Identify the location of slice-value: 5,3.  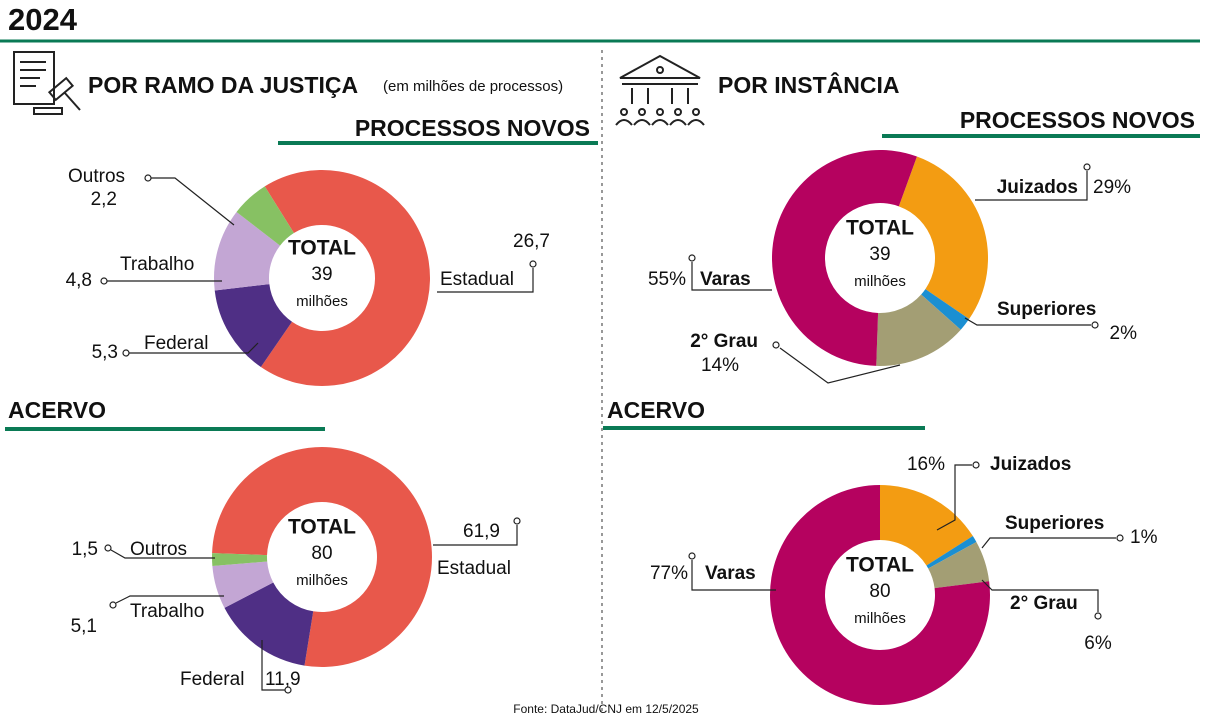
(105, 352).